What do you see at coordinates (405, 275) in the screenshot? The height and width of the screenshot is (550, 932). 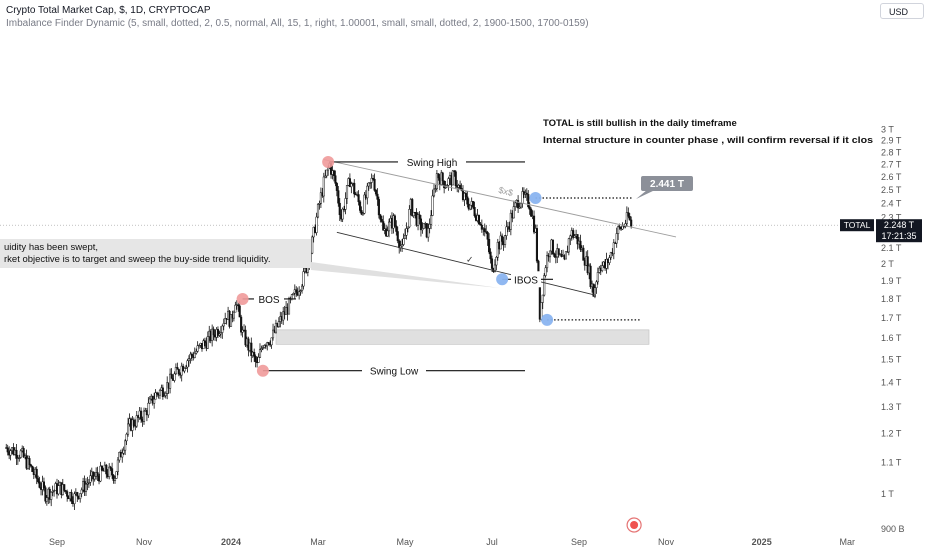 I see `liquidity-pointer` at bounding box center [405, 275].